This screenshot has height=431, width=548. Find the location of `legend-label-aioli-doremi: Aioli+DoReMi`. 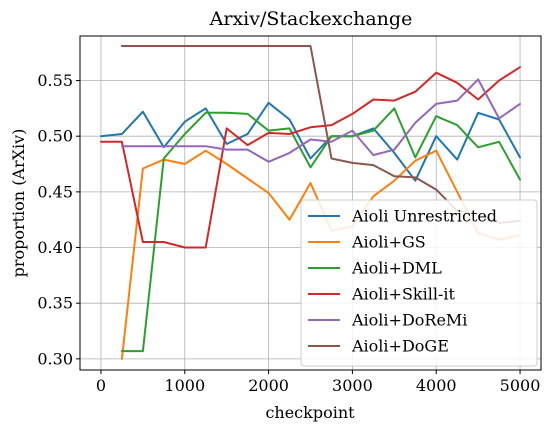

legend-label-aioli-doremi: Aioli+DoReMi is located at coordinates (409, 320).